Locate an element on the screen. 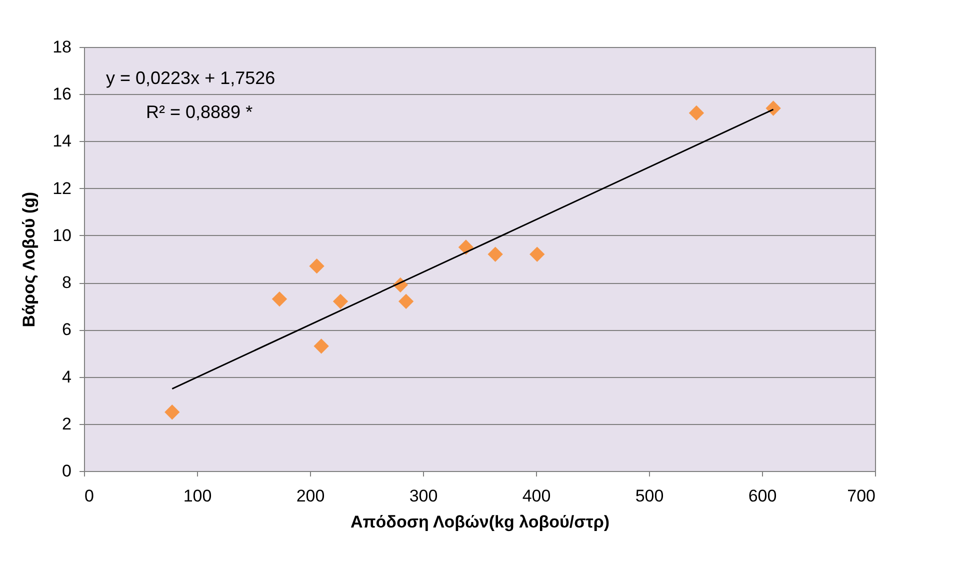 This screenshot has height=581, width=955. y-tick-label: 12 is located at coordinates (62, 188).